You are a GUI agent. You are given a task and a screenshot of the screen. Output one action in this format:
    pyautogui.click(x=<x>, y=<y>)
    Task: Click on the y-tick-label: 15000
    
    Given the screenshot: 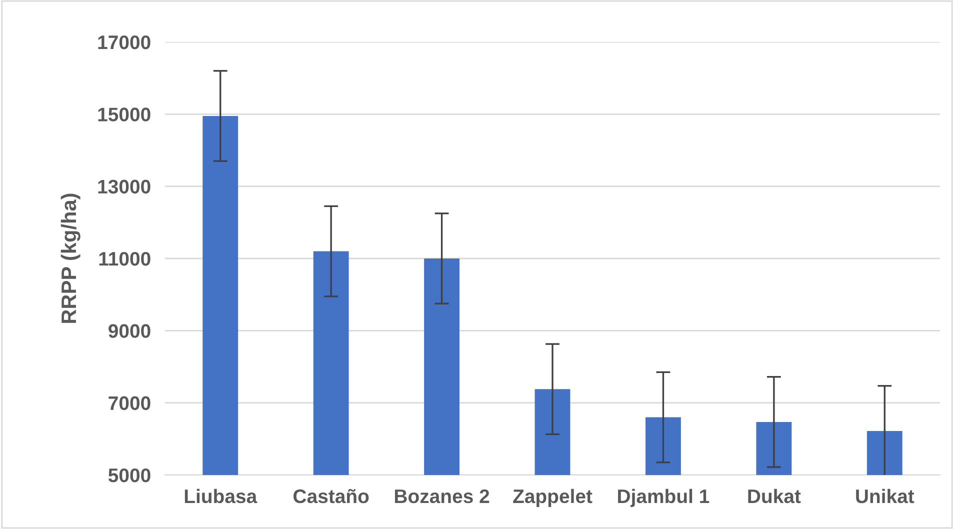 What is the action you would take?
    pyautogui.click(x=124, y=115)
    